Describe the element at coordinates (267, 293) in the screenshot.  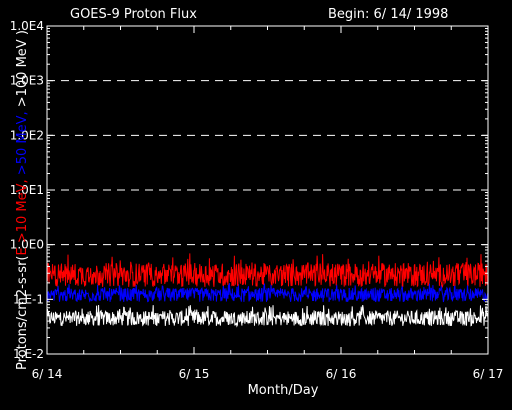
I see `series-line-50MeVmev` at that location.